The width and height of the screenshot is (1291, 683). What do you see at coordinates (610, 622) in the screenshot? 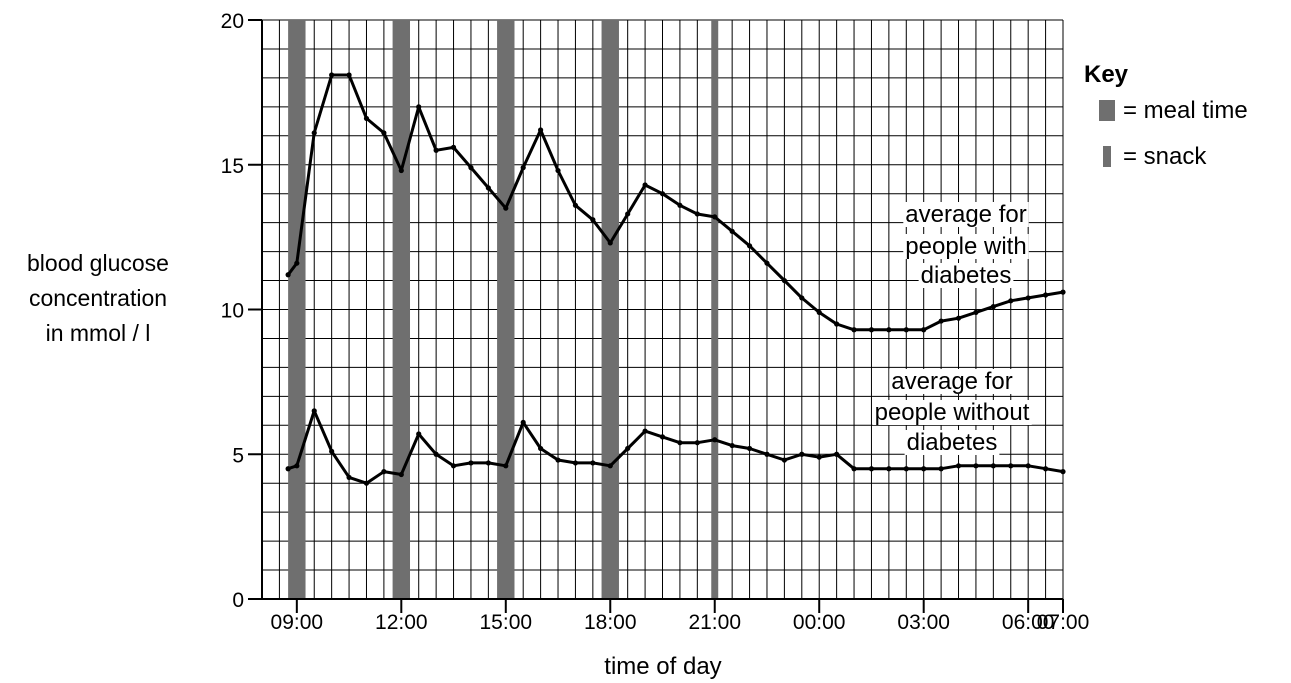
I see `x-tick-label: 18:00` at bounding box center [610, 622].